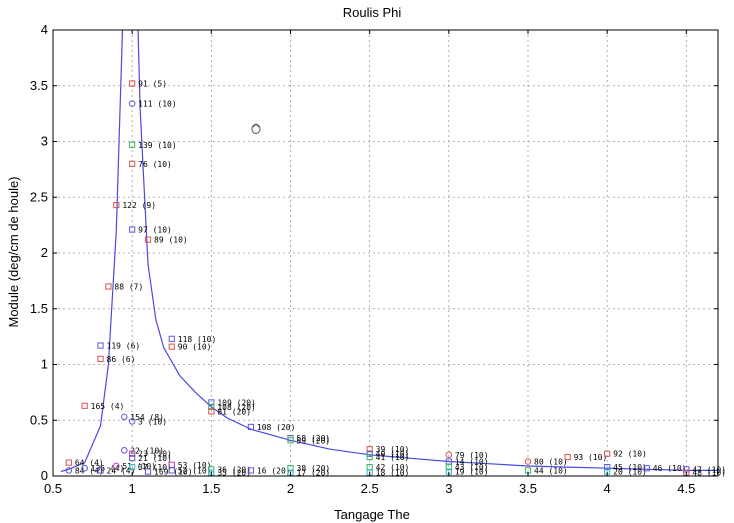 The width and height of the screenshot is (734, 523). I want to click on data-point-label: 58 (20), so click(314, 438).